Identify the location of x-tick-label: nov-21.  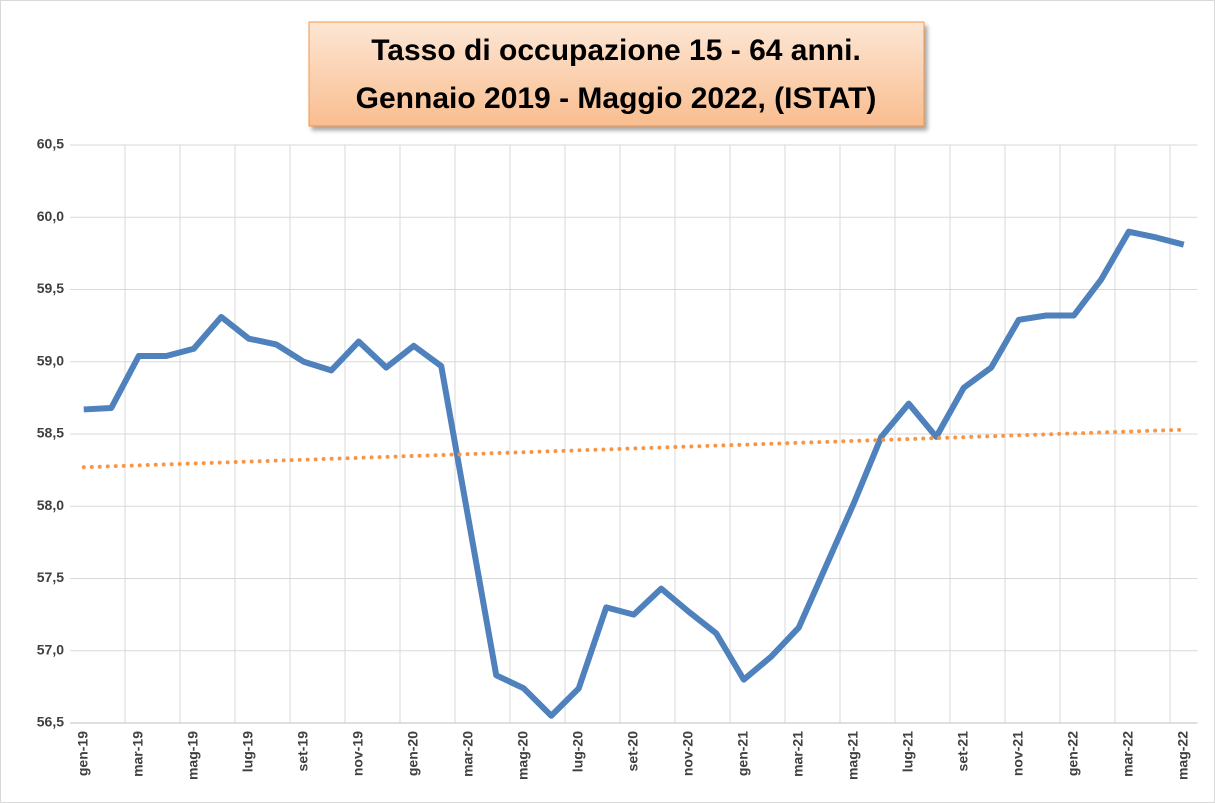
(1017, 753).